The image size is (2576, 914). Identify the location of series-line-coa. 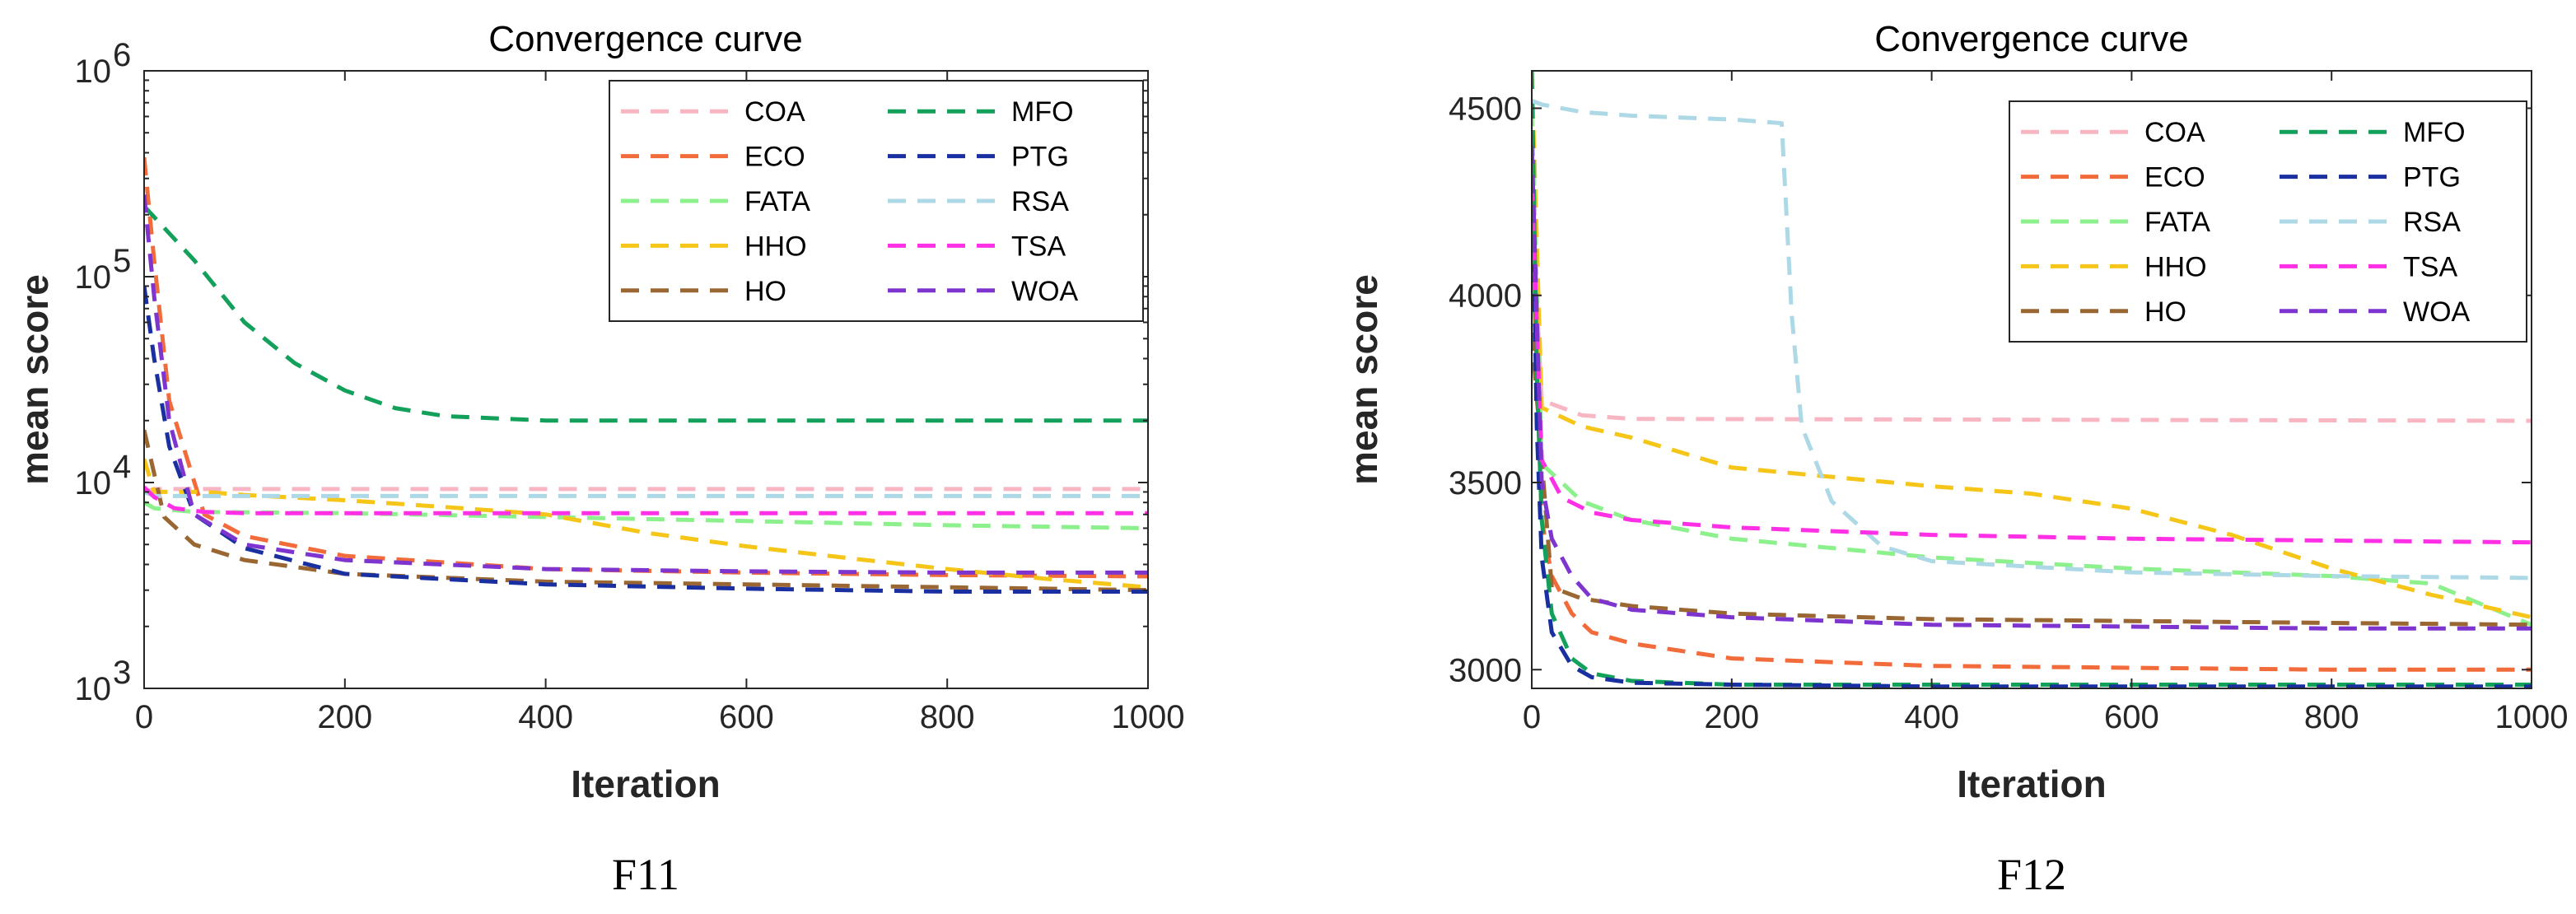
(646, 491).